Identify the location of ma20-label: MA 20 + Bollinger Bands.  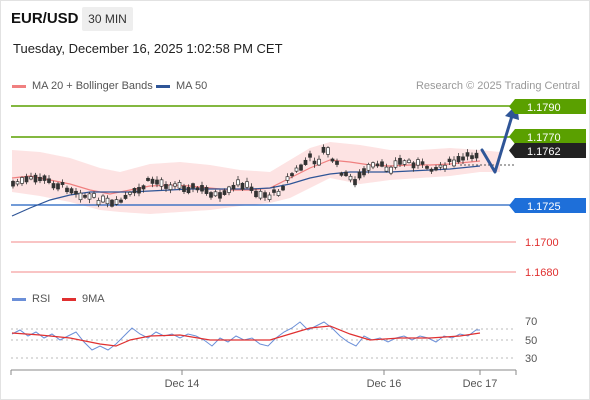
(92, 86).